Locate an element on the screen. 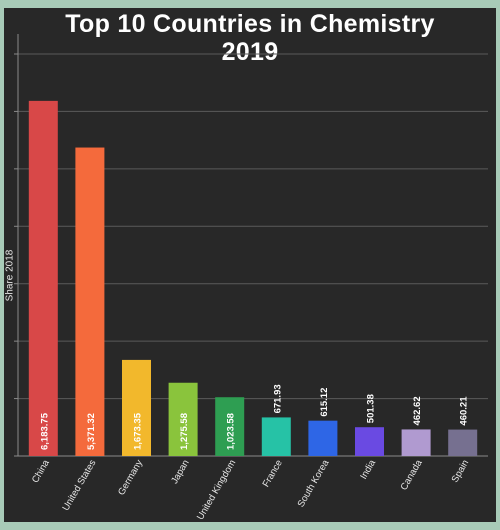 This screenshot has width=500, height=530. category-label: United Kingdom is located at coordinates (216, 490).